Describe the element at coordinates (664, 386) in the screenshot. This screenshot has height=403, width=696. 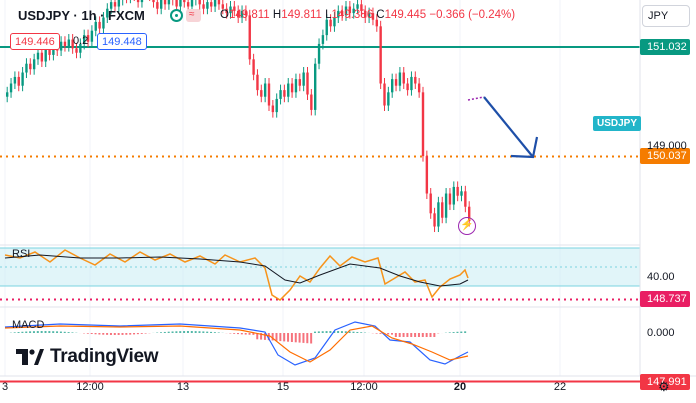
I see `settings-gear-icon: ⚙` at that location.